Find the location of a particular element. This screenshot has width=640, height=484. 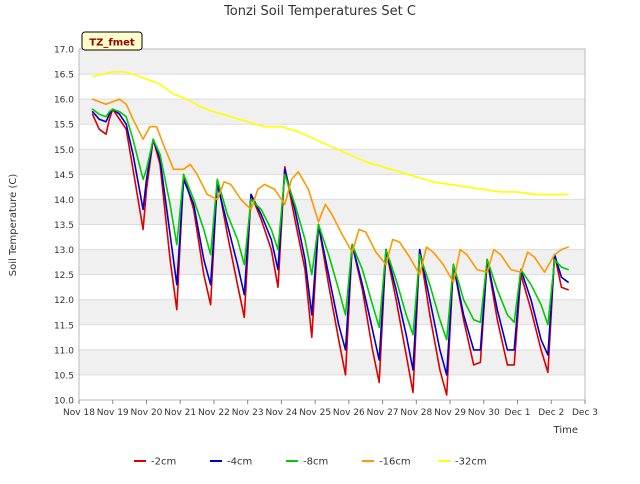

y-tick-label: 15.0 is located at coordinates (64, 151).